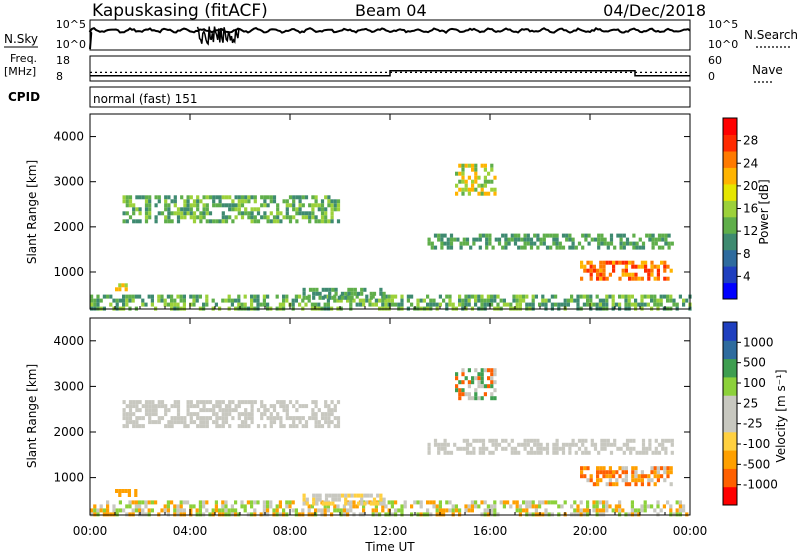 This screenshot has height=558, width=800. Describe the element at coordinates (754, 363) in the screenshot. I see `colorbar-tick-label: 500` at that location.